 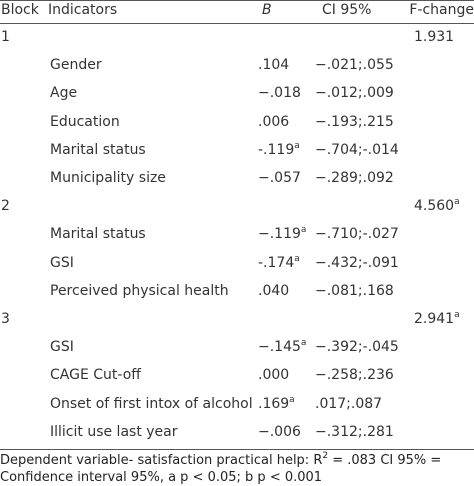 I want to click on b-value-text: .006, so click(x=274, y=121).